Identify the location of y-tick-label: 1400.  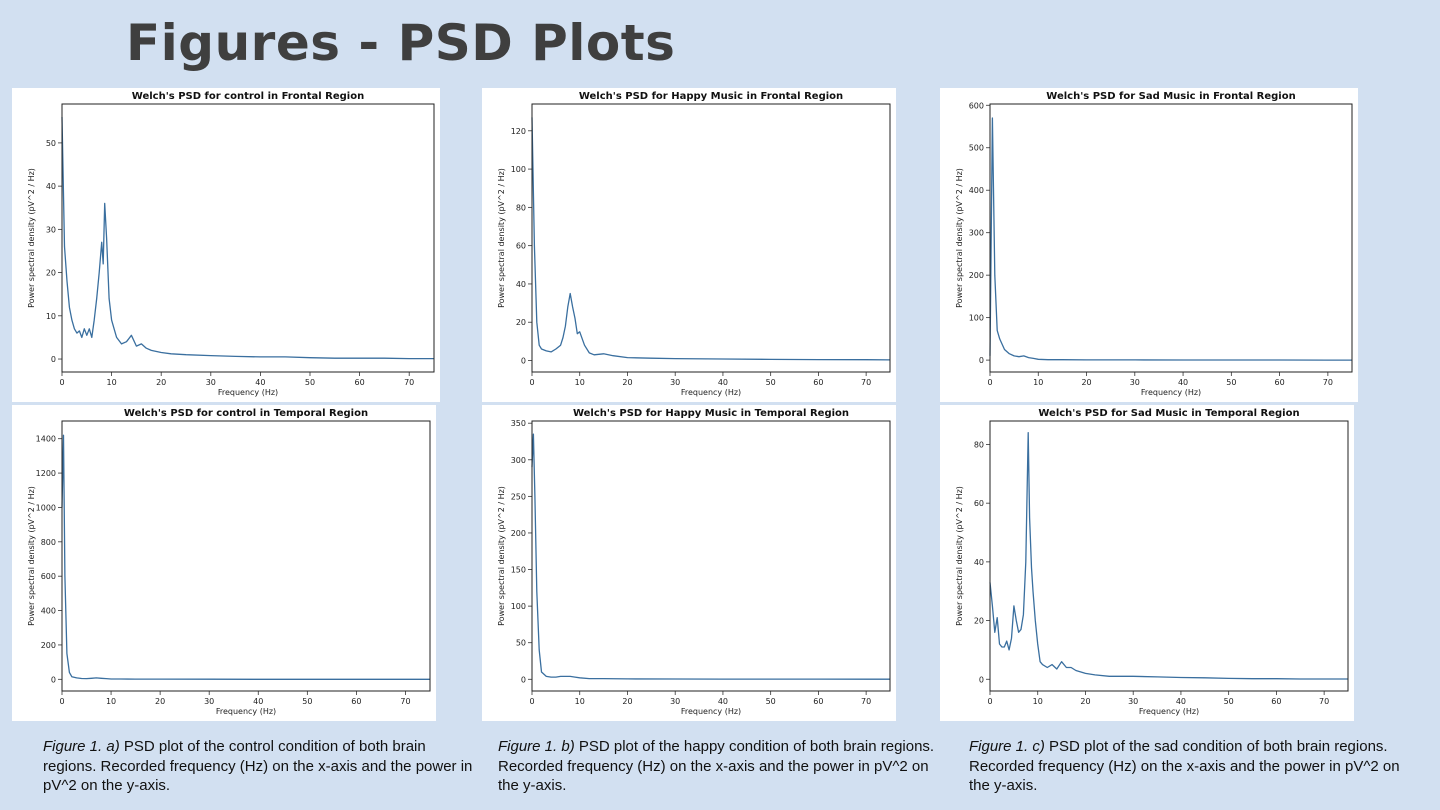
(46, 439).